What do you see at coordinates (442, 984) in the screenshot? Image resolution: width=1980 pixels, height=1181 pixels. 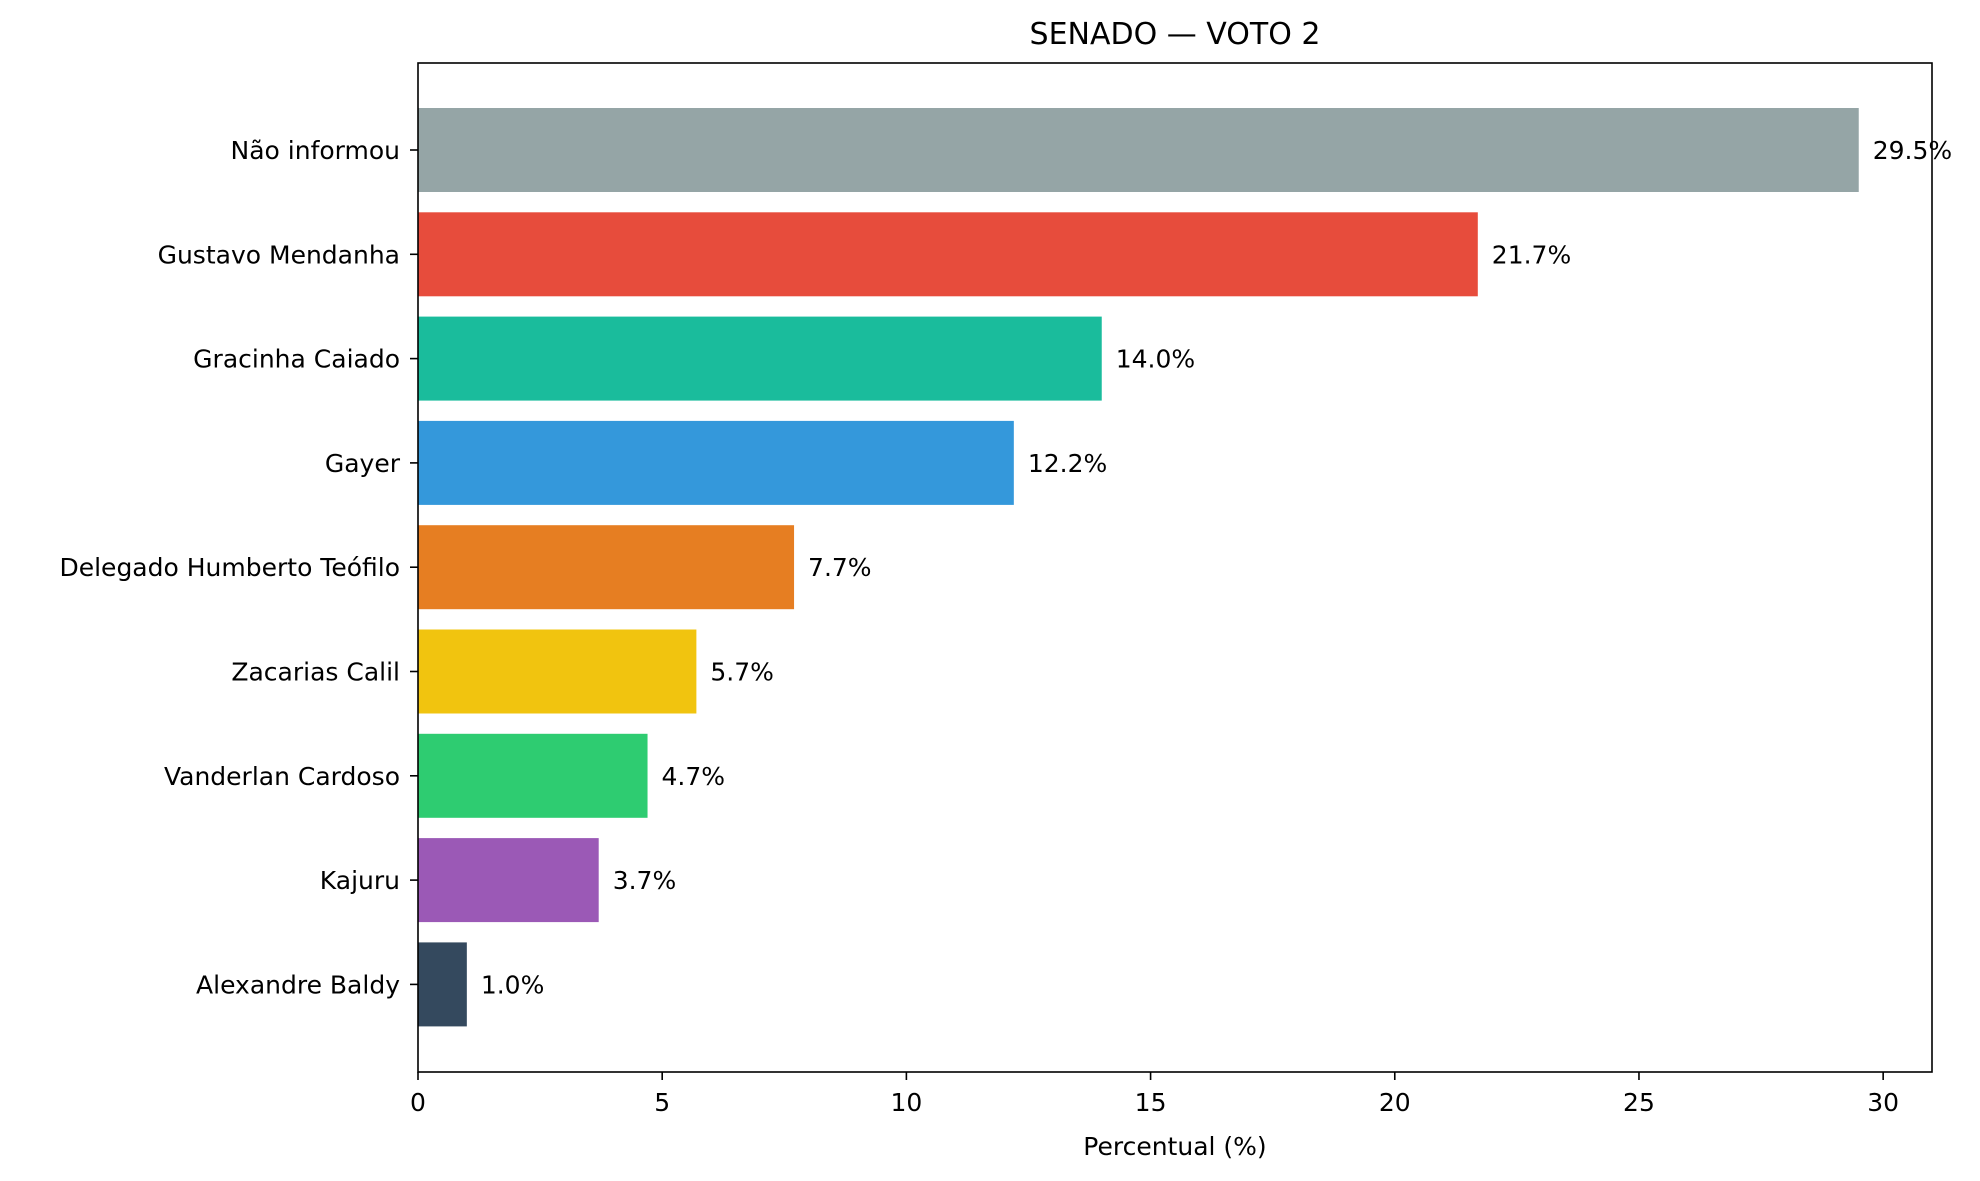 I see `bar-alexandre-baldy` at bounding box center [442, 984].